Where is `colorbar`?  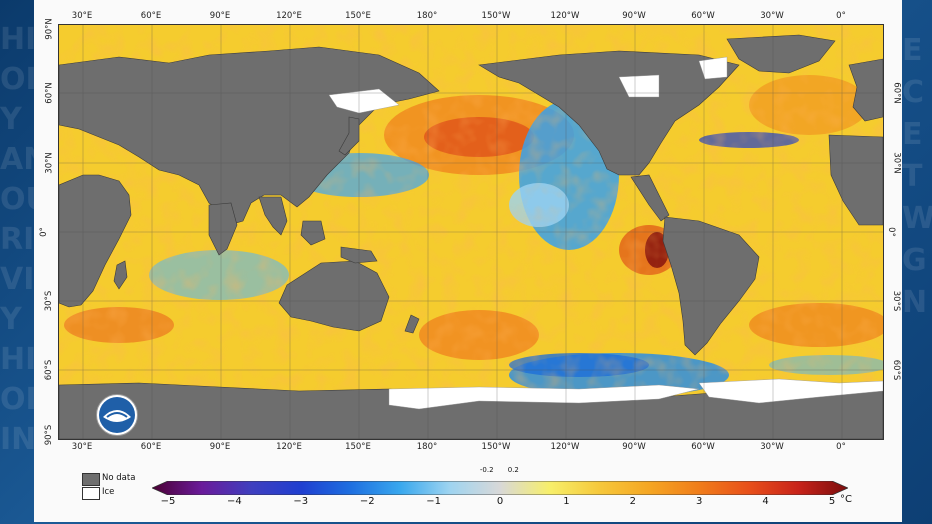
colorbar is located at coordinates (500, 488).